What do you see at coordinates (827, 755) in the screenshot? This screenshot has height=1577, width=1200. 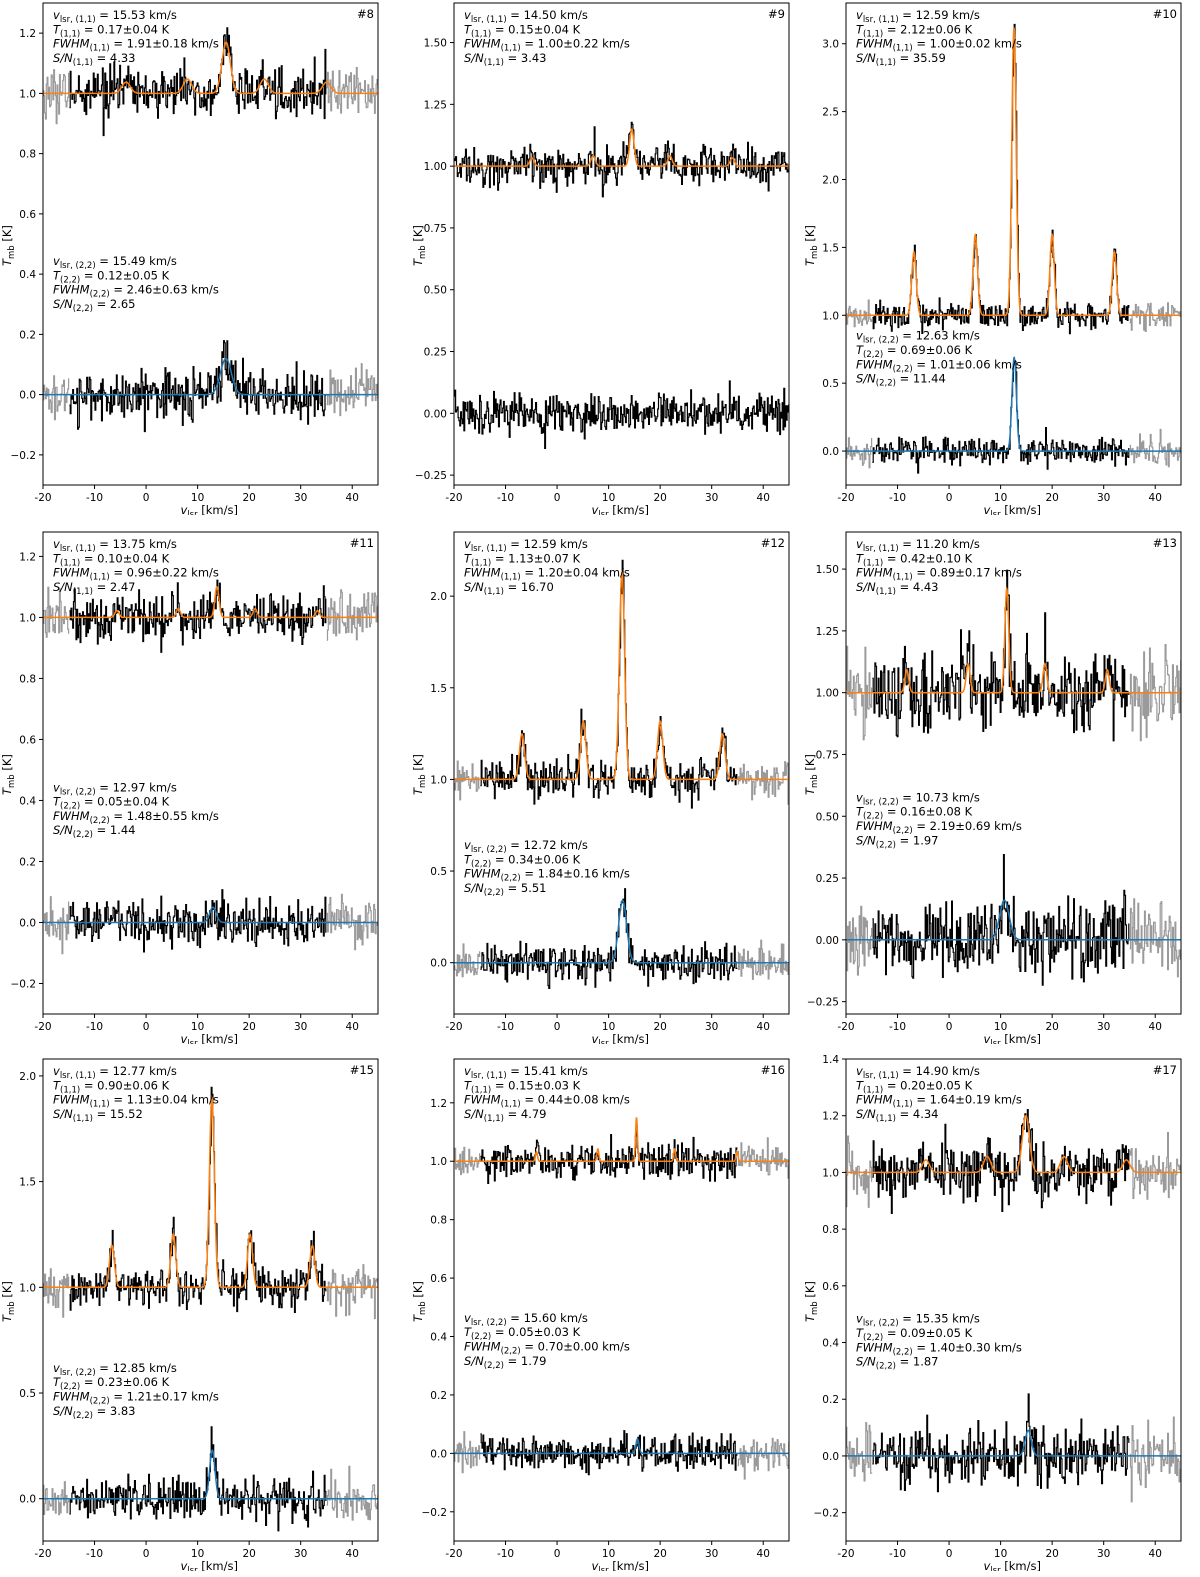 I see `y-tick-label: 0.75` at bounding box center [827, 755].